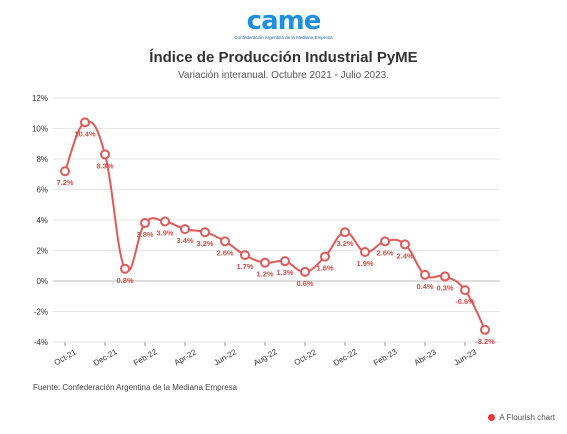 The height and width of the screenshot is (434, 567). I want to click on data-label: 7.2%, so click(64, 182).